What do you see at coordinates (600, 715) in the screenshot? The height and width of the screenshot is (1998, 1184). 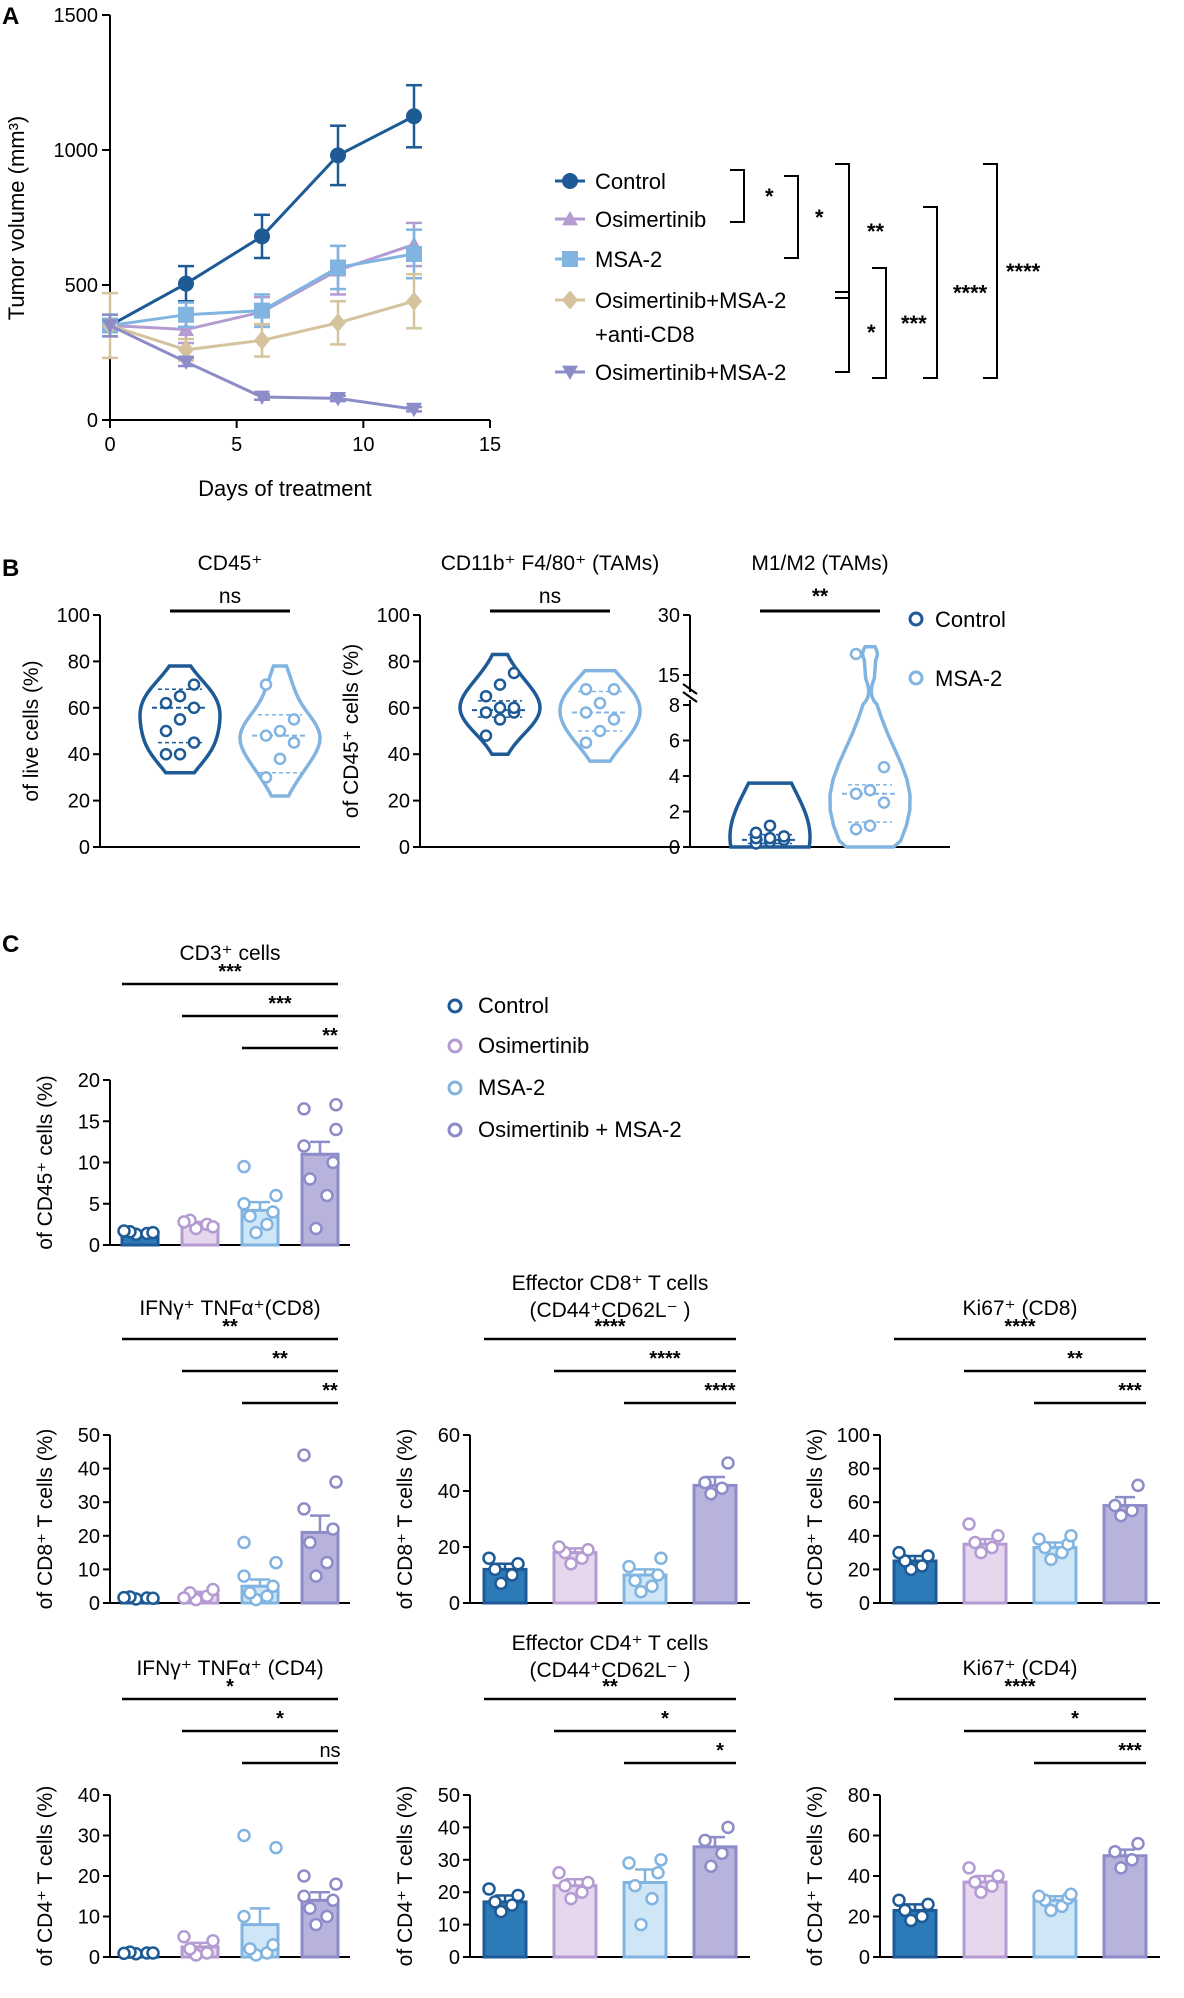 I see `b2-violin` at bounding box center [600, 715].